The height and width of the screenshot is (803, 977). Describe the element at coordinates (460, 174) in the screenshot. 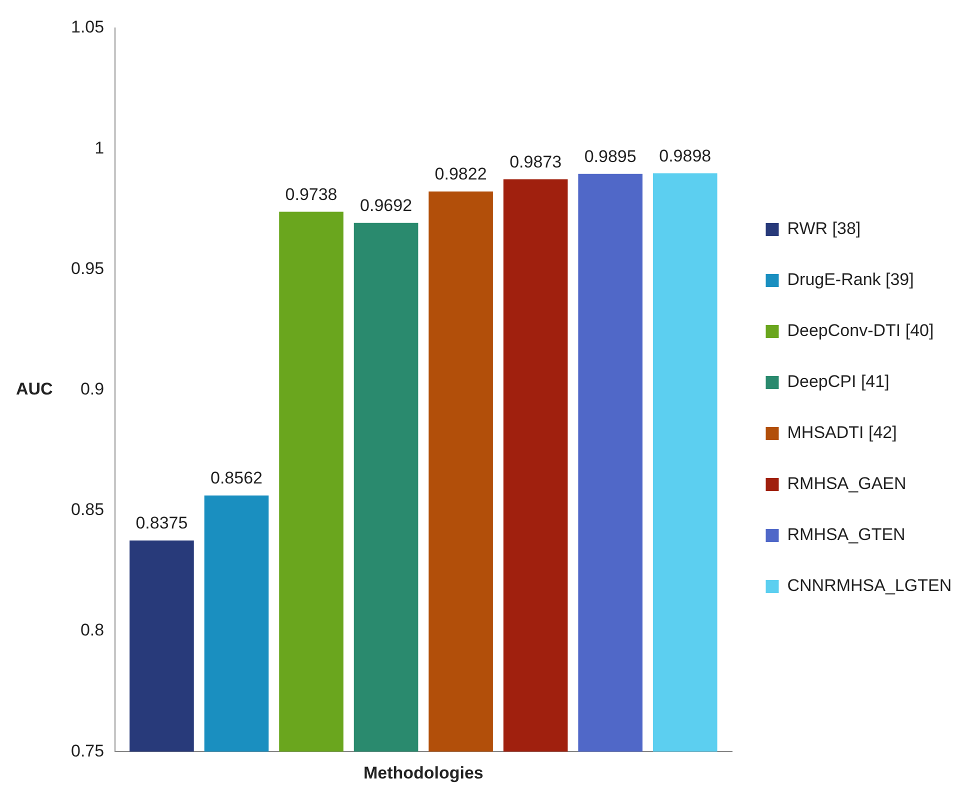

I see `data-label: 0.9822` at that location.